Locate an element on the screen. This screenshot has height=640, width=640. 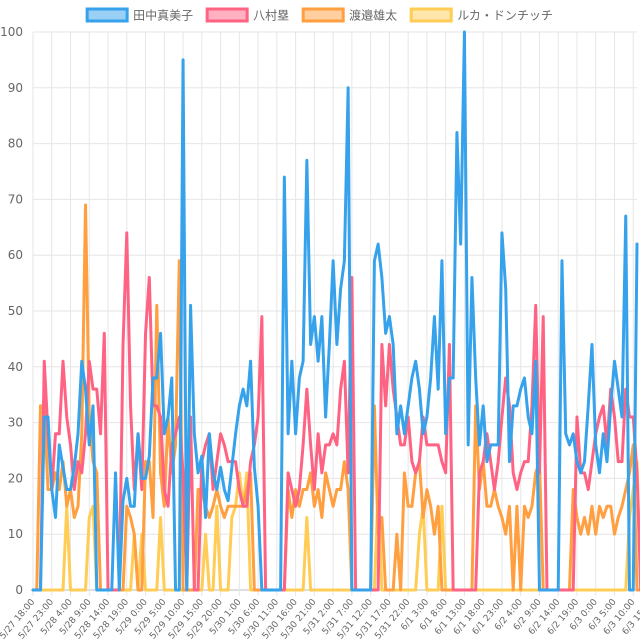
legend-item: 田中真美子 is located at coordinates (139, 15).